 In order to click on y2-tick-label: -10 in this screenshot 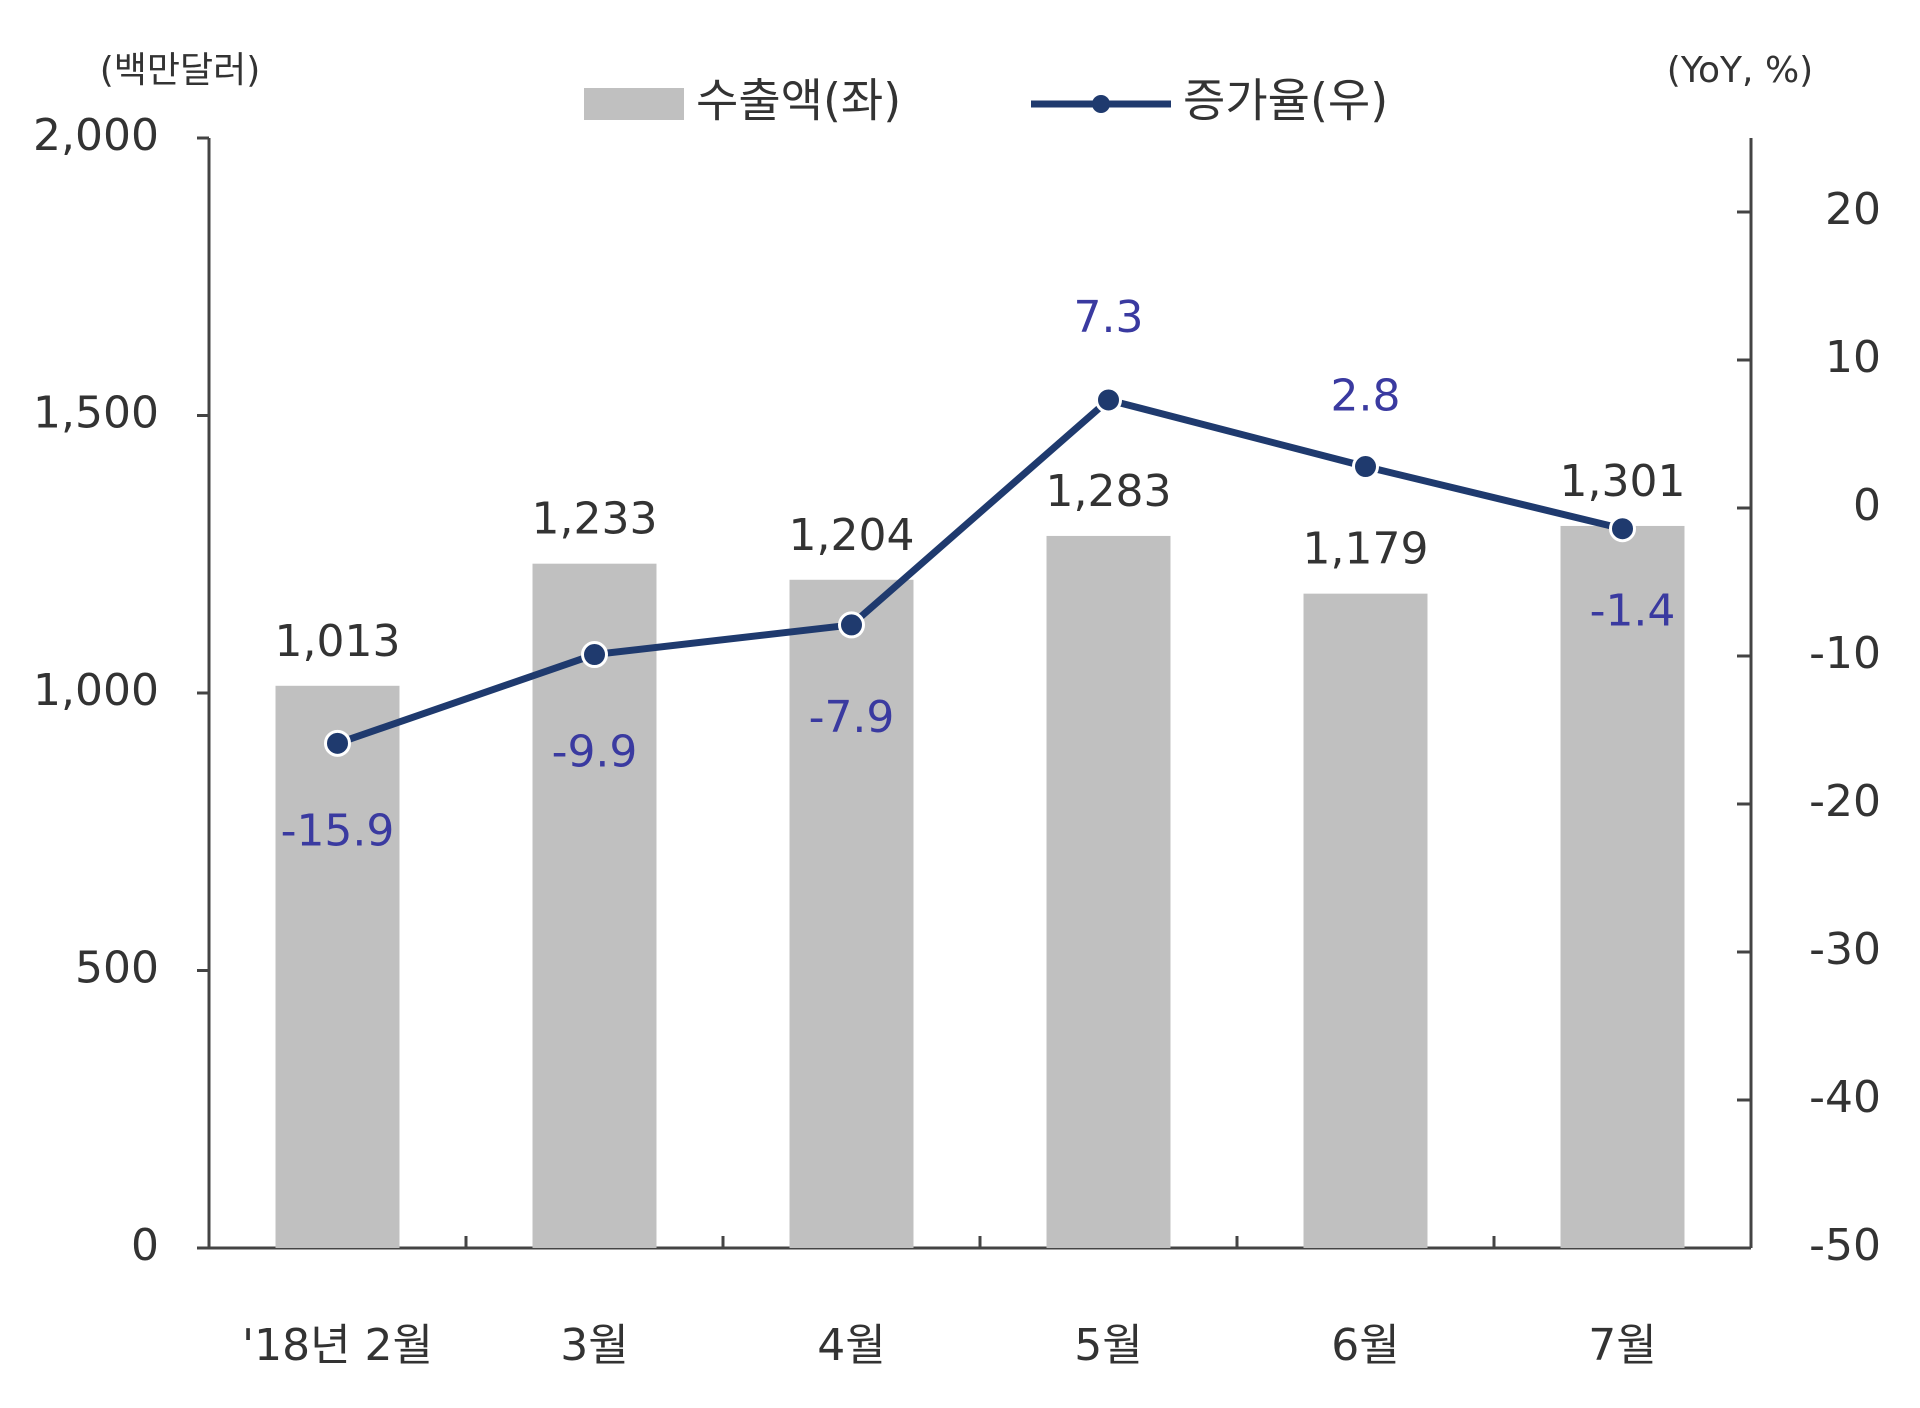, I will do `click(1845, 653)`.